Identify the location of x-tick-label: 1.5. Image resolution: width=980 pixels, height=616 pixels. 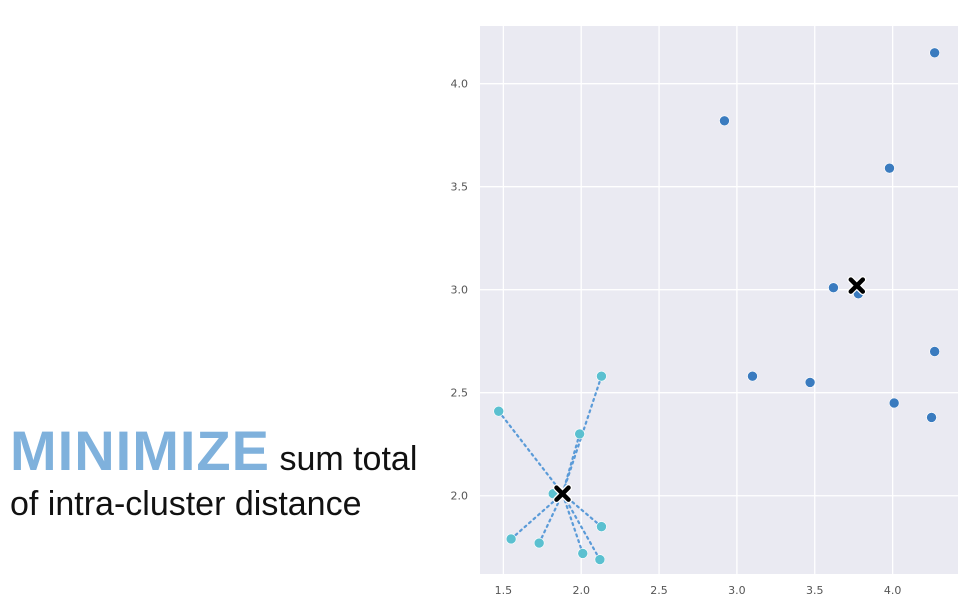
(504, 590).